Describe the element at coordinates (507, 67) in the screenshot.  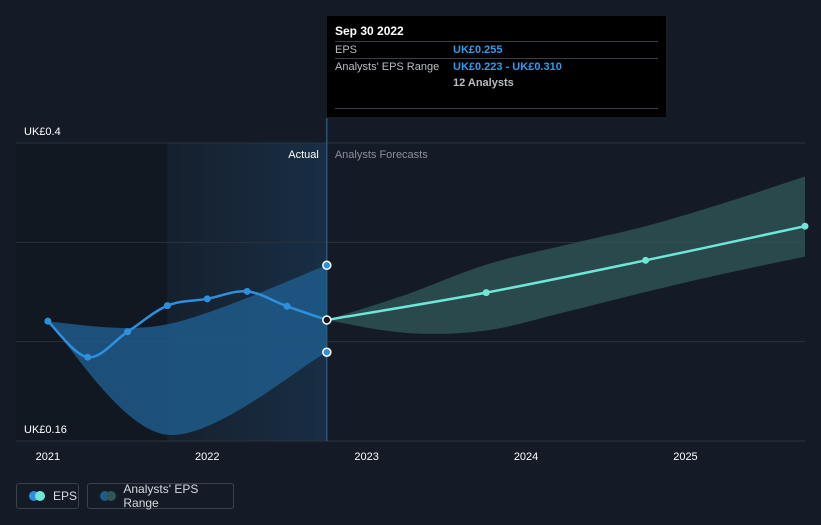
I see `tooltip-range-value: UK£0.223 - UK£0.310` at that location.